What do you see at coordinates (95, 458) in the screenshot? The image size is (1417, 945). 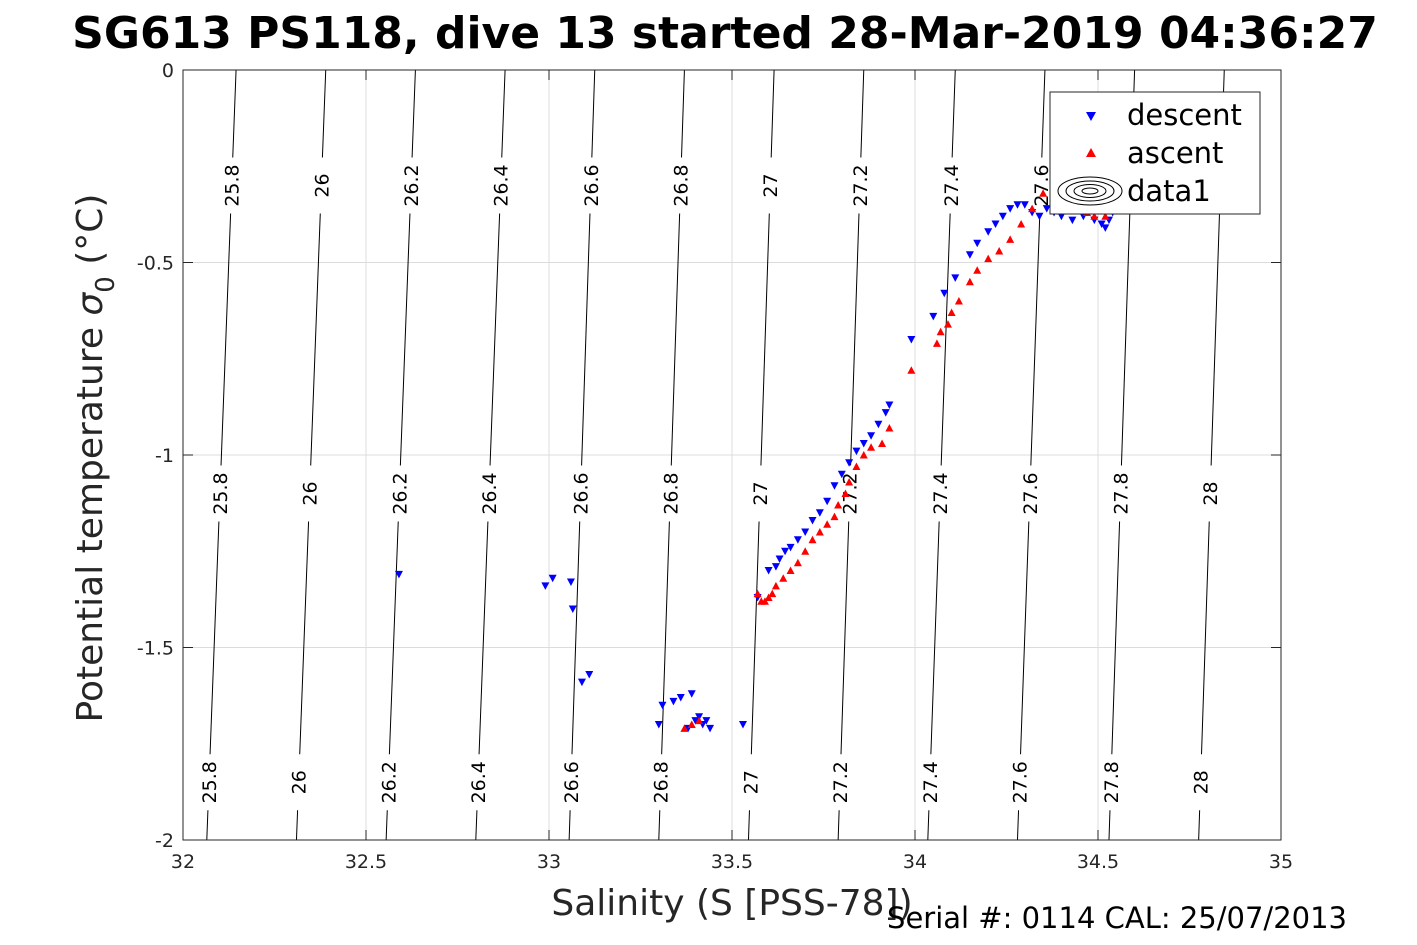 I see `y-axis-label: Potential temperature σ0 (°C)` at bounding box center [95, 458].